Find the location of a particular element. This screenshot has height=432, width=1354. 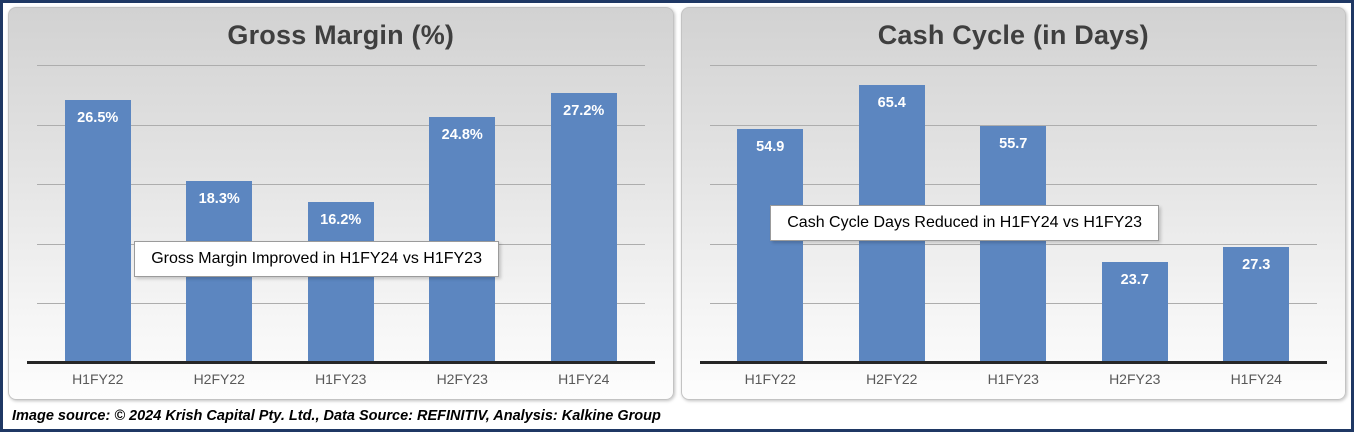

bar-slot: 18.3% is located at coordinates (220, 214).